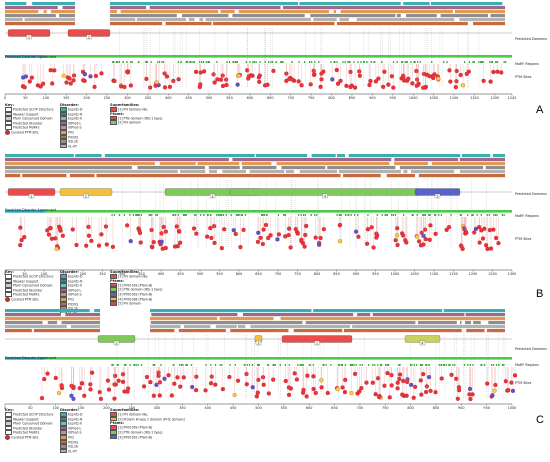  What do you see at coordinates (185, 432) in the screenshot?
I see `legend-pfam-item: [2] PTB domain (IRS-1 type)` at bounding box center [185, 432].